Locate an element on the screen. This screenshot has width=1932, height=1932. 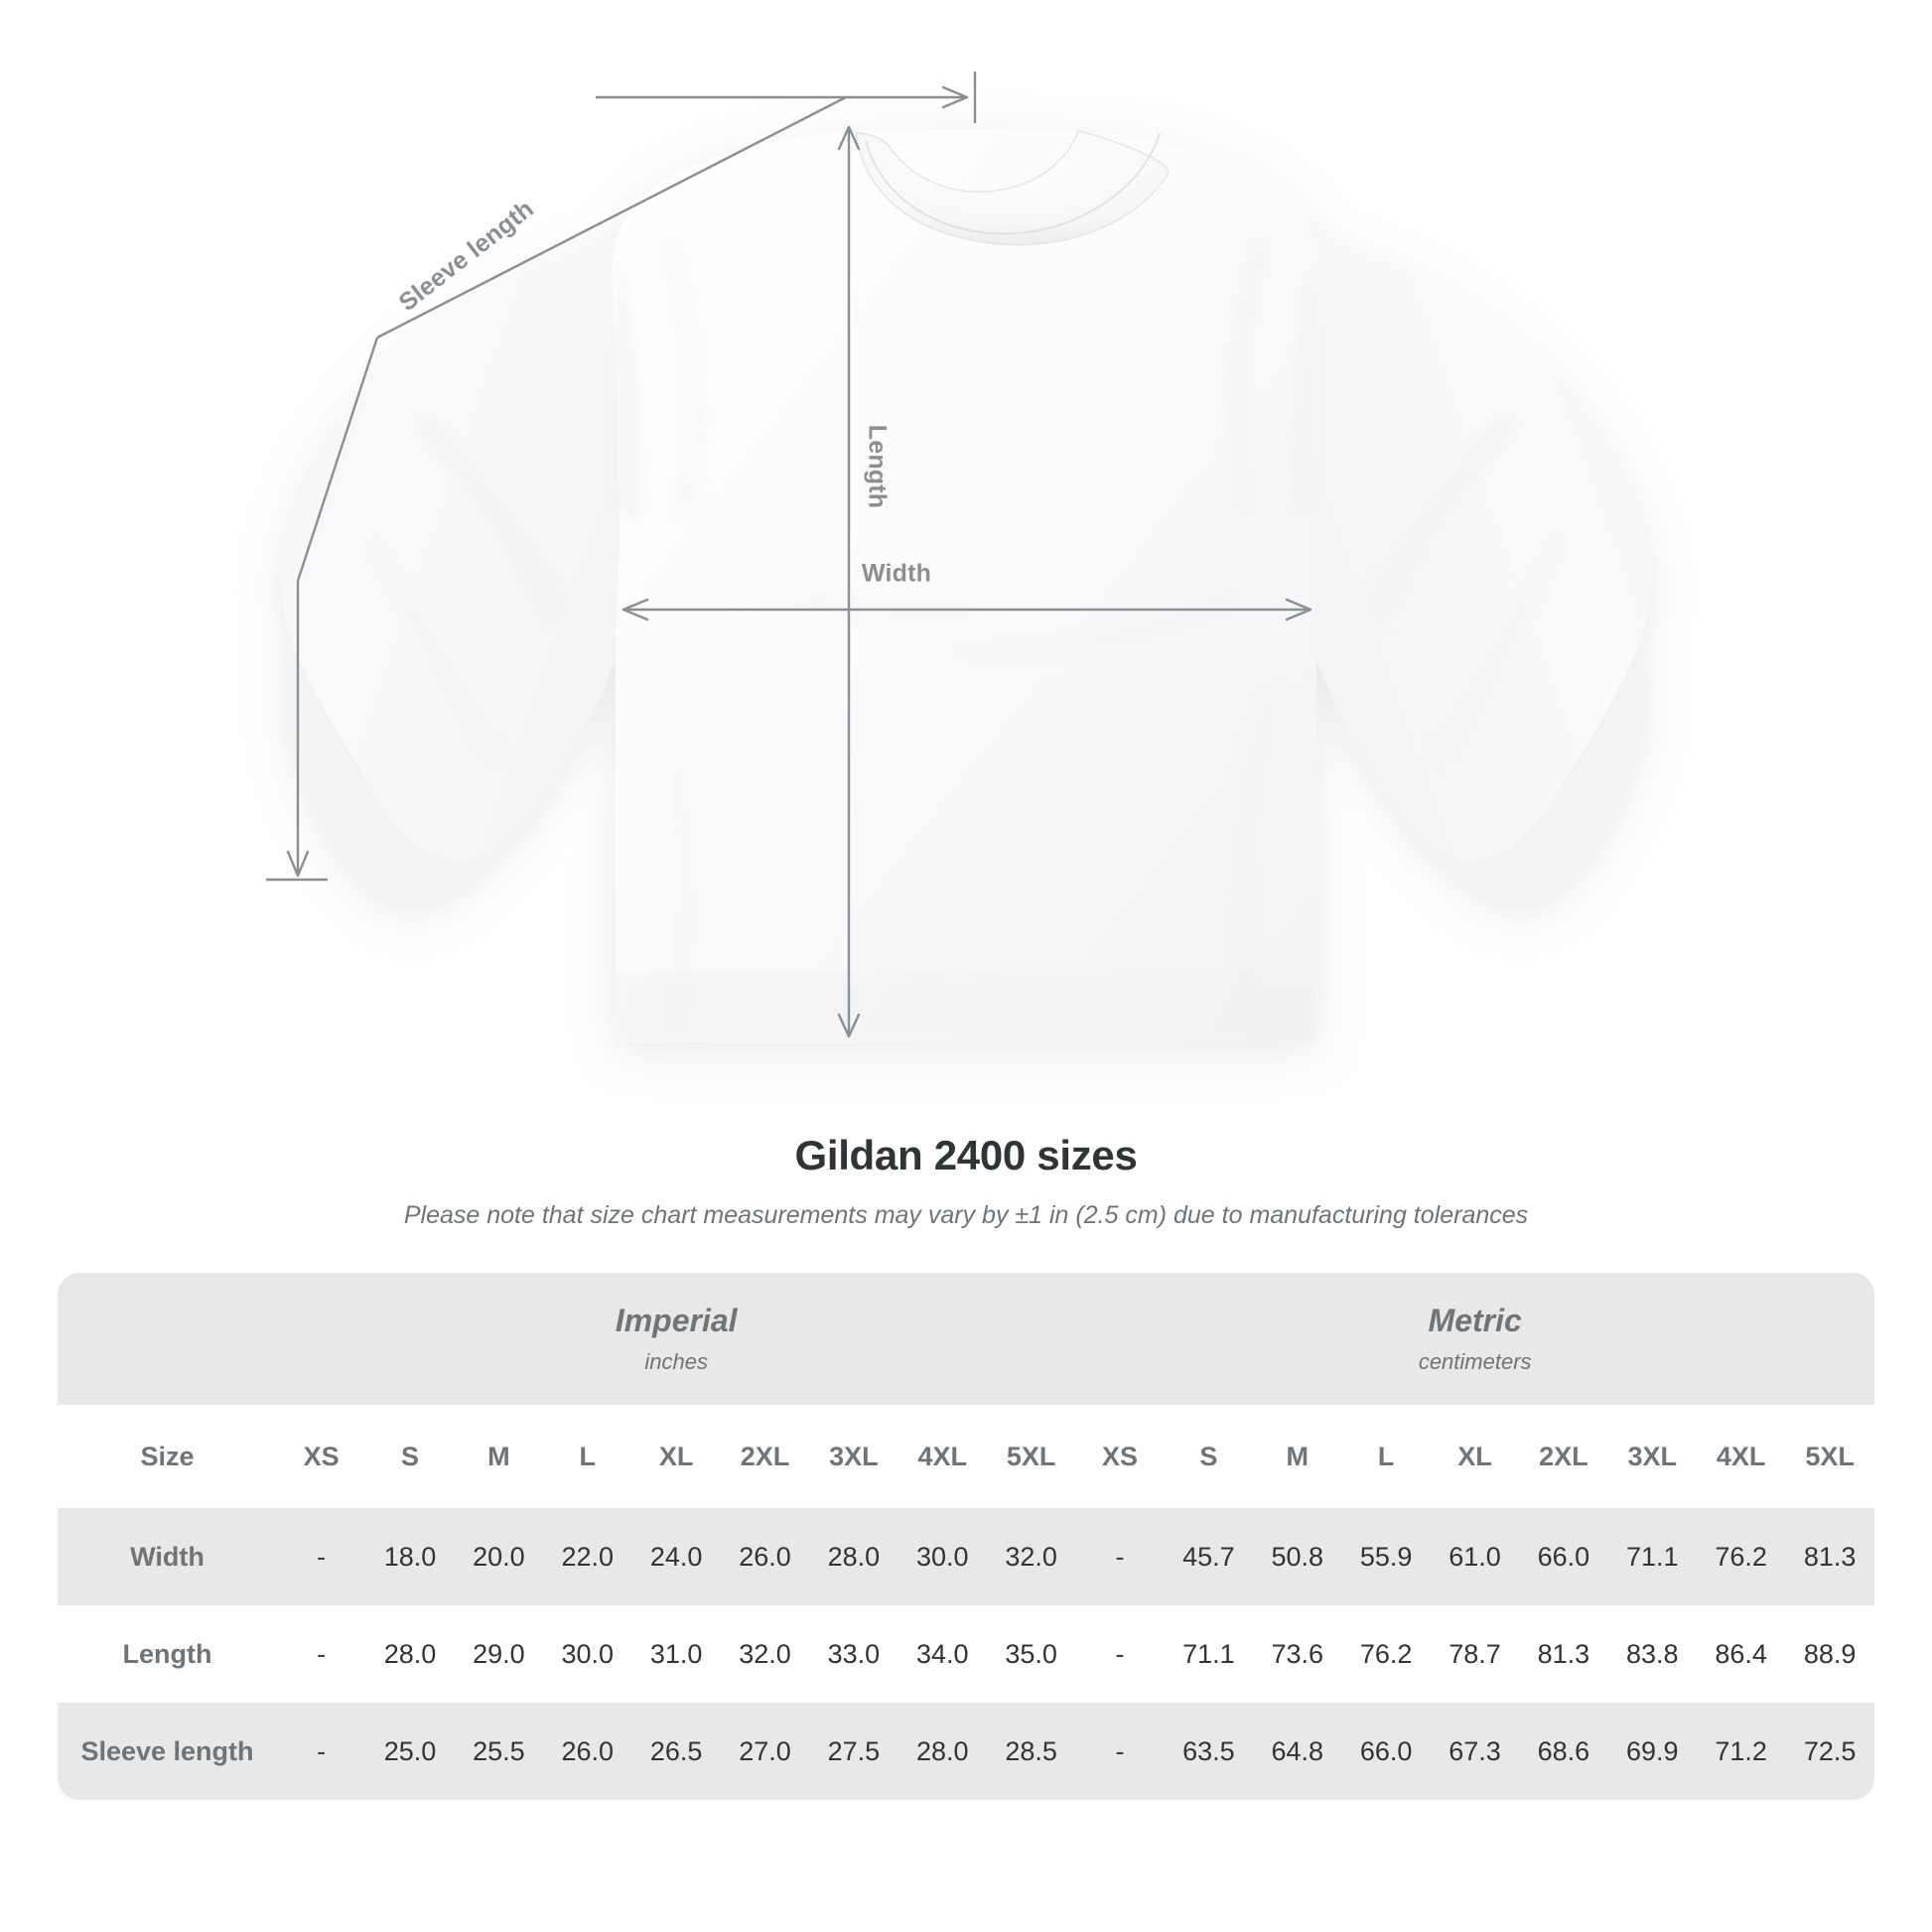
cell-width-imperial-2xl: 26.0 is located at coordinates (765, 1557).